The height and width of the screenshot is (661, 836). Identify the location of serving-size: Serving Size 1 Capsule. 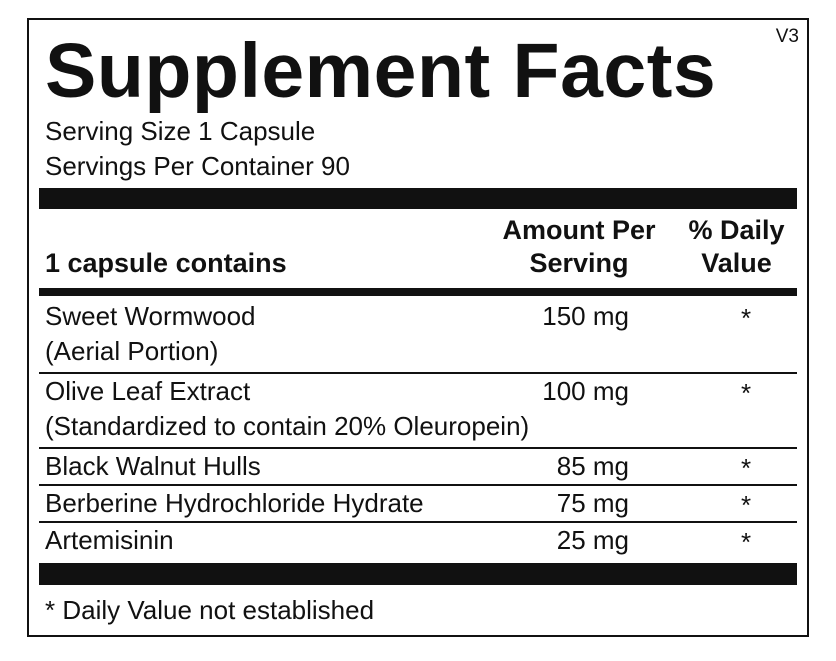
(180, 131).